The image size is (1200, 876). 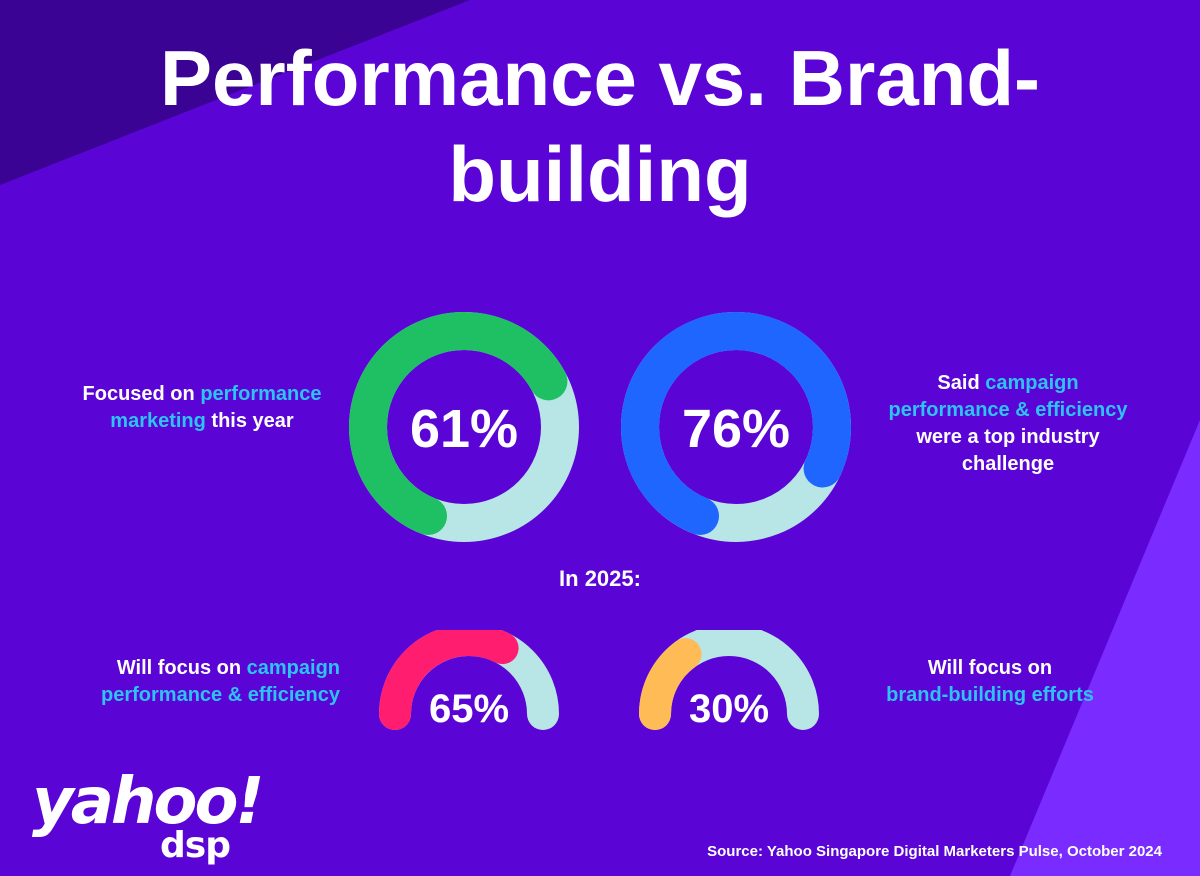 I want to click on donut-chart-61: 61%, so click(x=464, y=427).